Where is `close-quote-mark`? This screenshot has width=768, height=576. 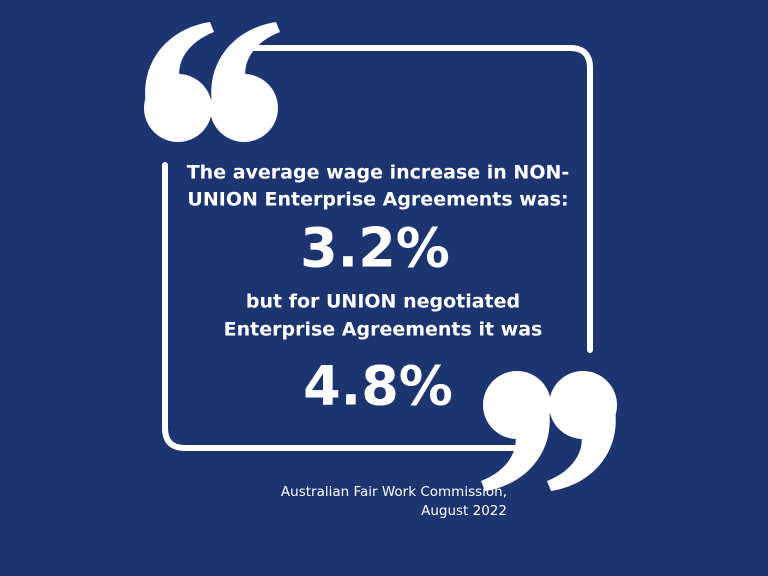 close-quote-mark is located at coordinates (549, 431).